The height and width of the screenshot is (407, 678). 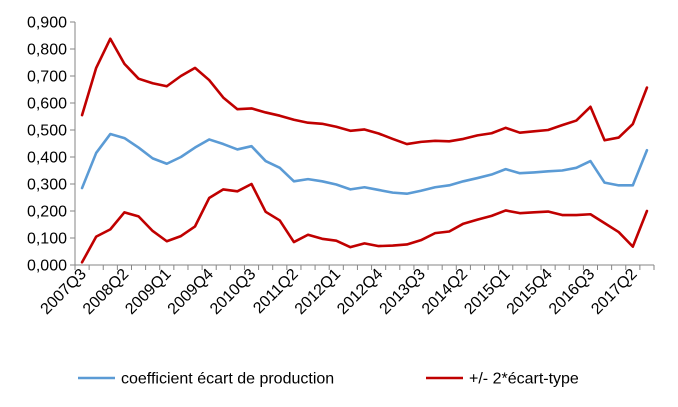 I want to click on y-tick-label: 0,900, so click(x=47, y=23).